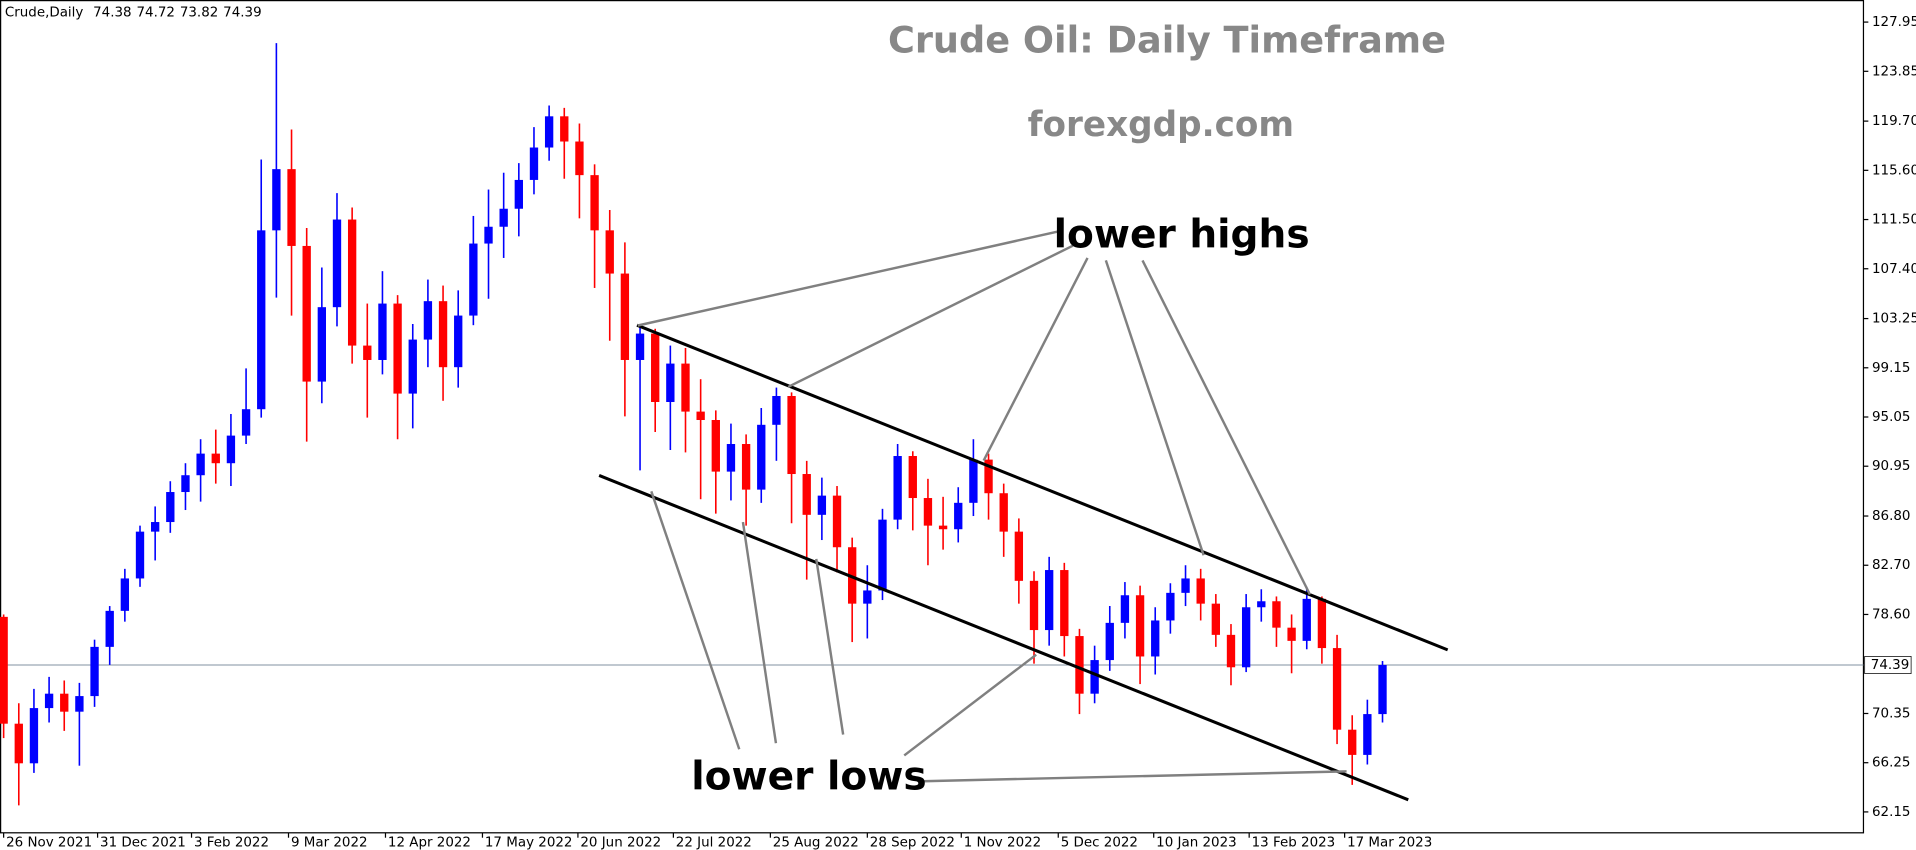 The image size is (1916, 850). Describe the element at coordinates (1003, 842) in the screenshot. I see `x-tick-label: 1 Nov 2022` at that location.